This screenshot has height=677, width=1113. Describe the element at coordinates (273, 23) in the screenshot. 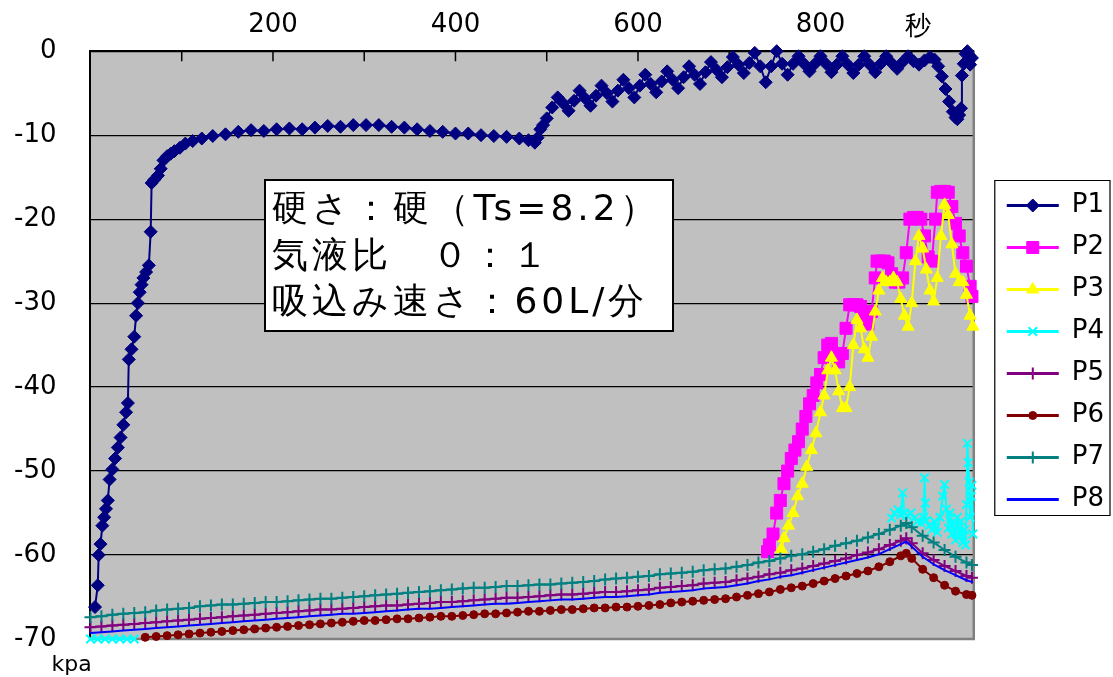

I see `x-tick-label: 200` at that location.